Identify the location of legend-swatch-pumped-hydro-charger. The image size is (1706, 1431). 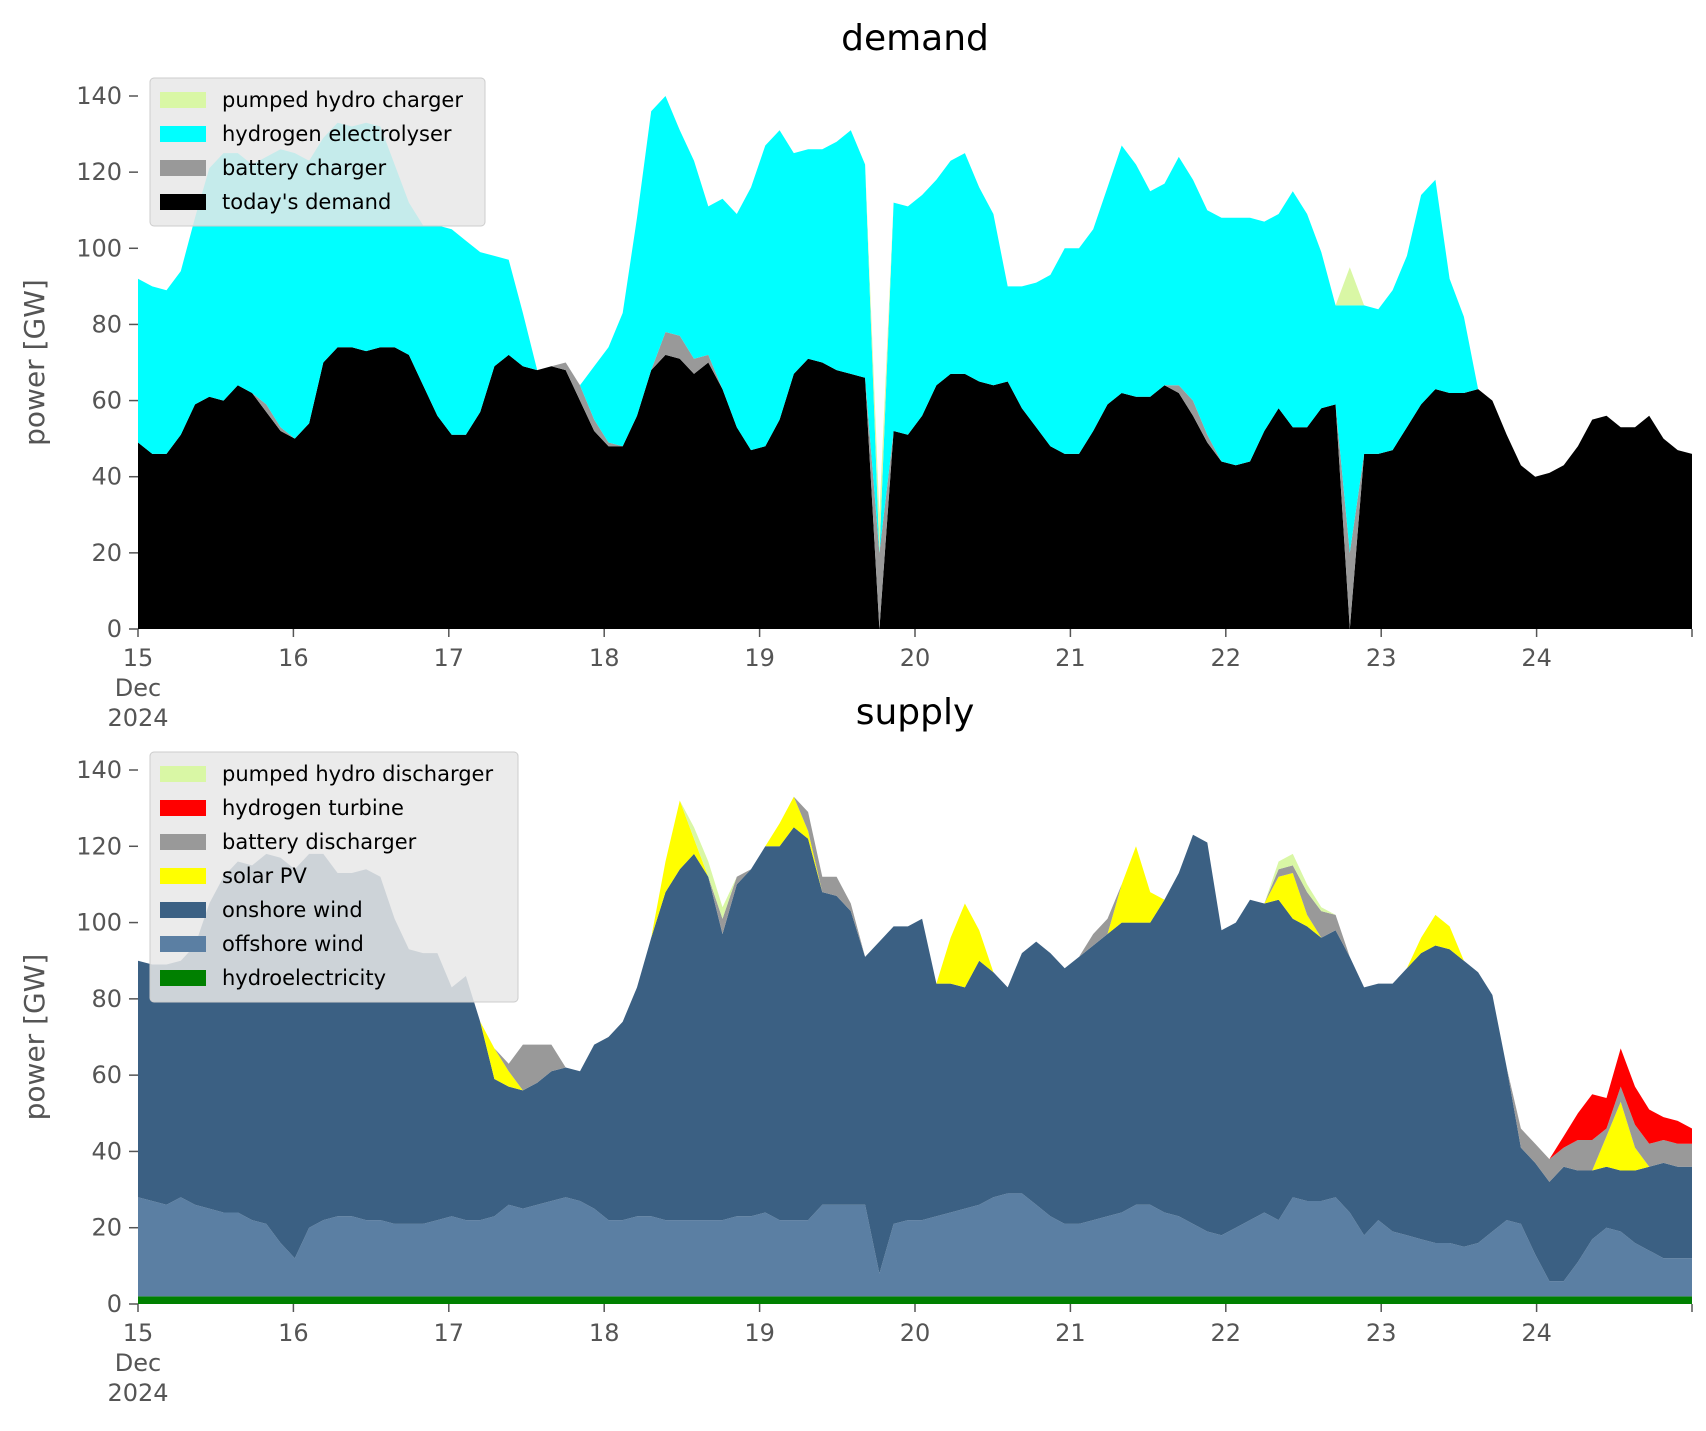
(183, 100).